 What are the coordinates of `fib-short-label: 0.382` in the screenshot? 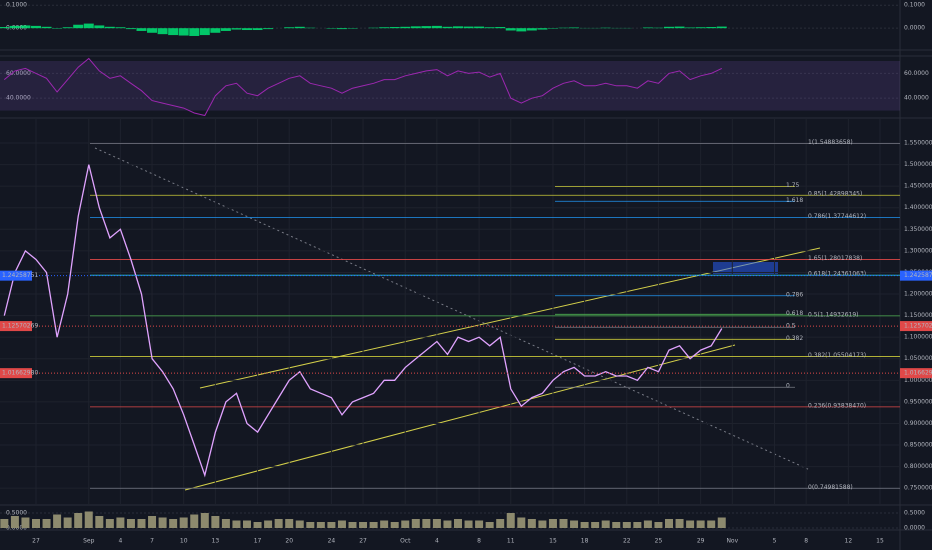 It's located at (794, 338).